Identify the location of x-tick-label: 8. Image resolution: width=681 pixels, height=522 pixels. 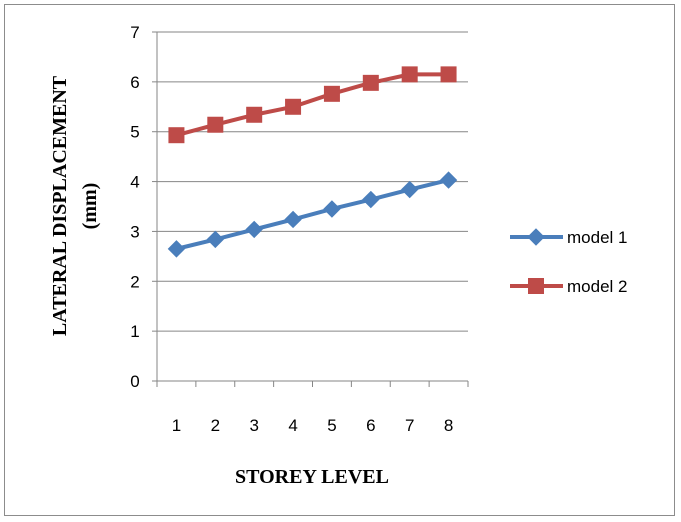
(448, 425).